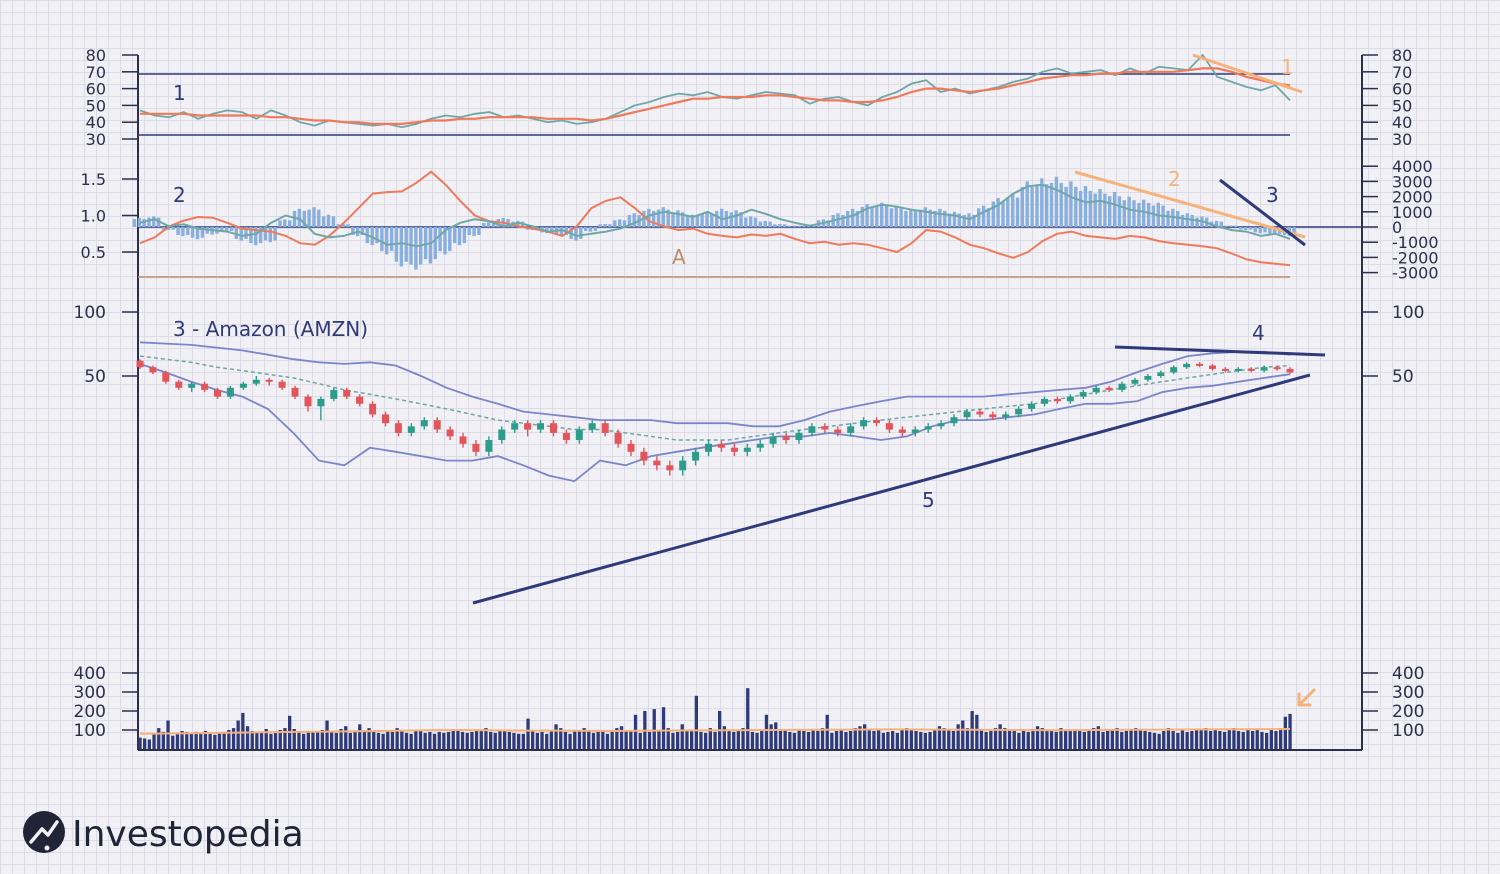 The image size is (1500, 874). What do you see at coordinates (1408, 731) in the screenshot?
I see `volume-right-tick-label: 100` at bounding box center [1408, 731].